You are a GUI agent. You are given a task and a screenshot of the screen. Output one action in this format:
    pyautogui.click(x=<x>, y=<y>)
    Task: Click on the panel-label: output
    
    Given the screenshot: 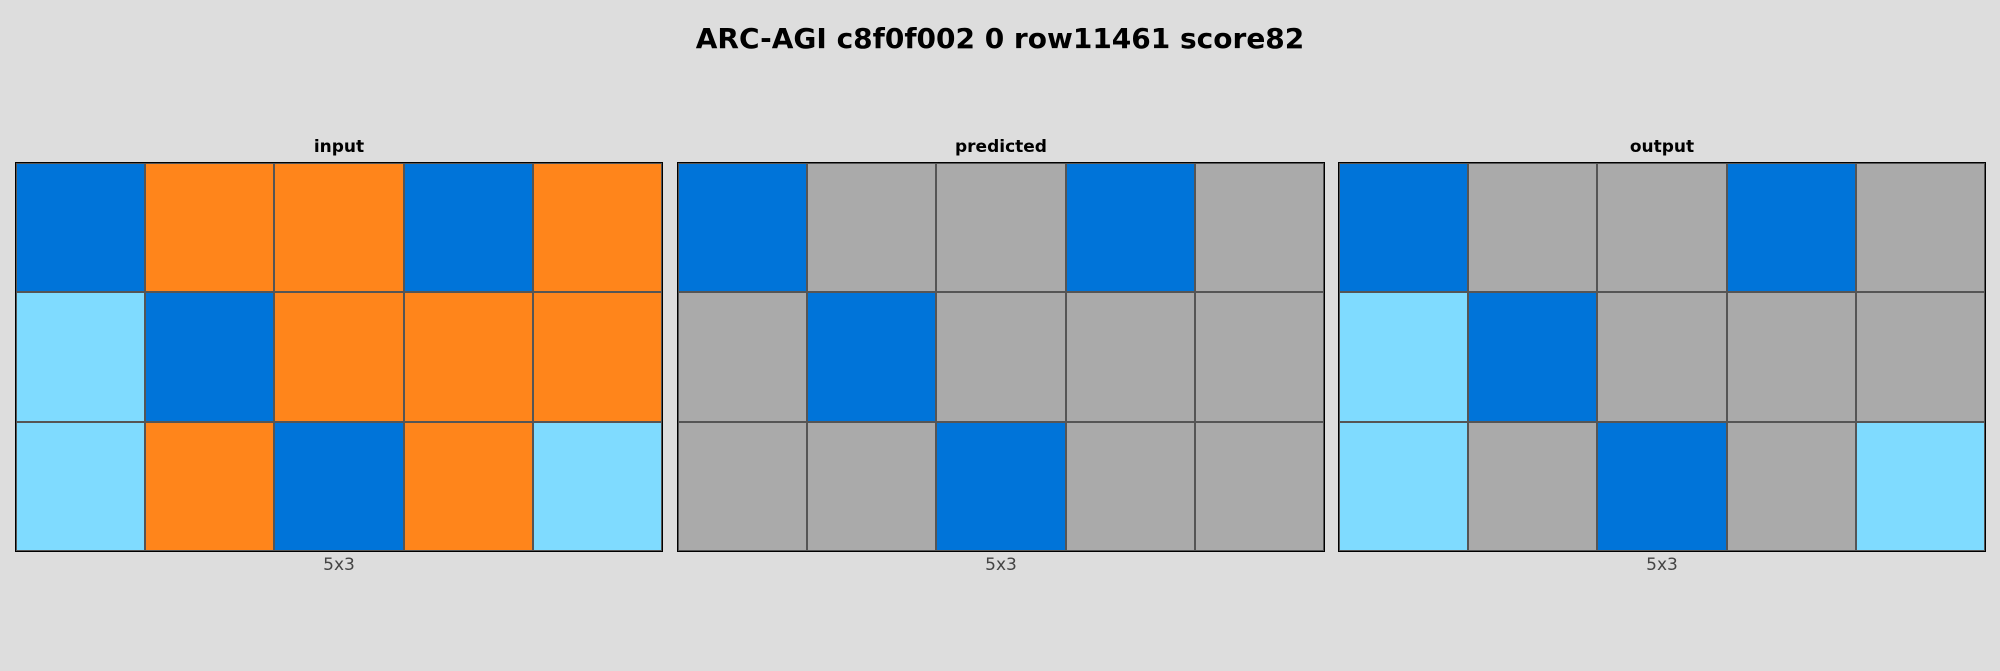 What is the action you would take?
    pyautogui.click(x=1662, y=147)
    